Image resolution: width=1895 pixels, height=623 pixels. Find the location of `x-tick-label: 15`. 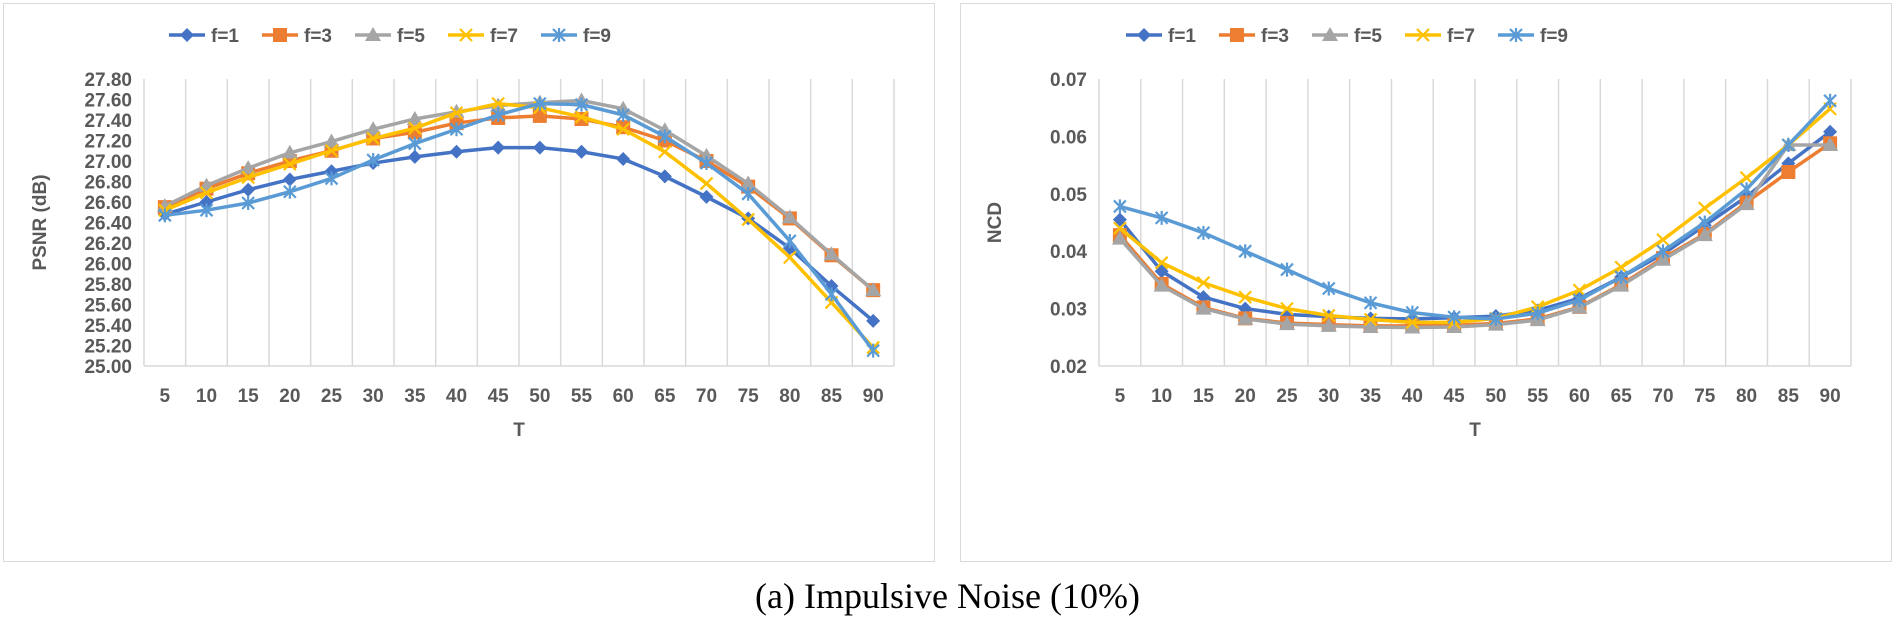

x-tick-label: 15 is located at coordinates (1204, 396).